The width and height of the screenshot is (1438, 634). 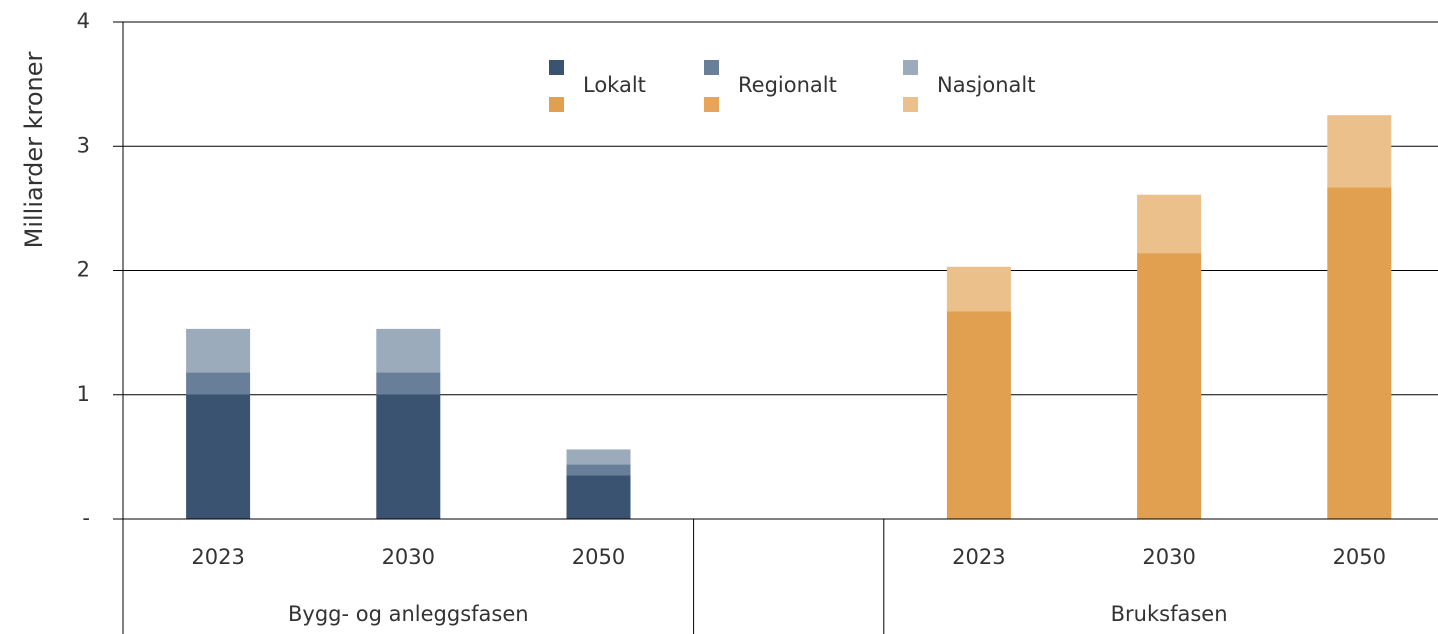 What do you see at coordinates (86, 518) in the screenshot?
I see `y-tick-label: -` at bounding box center [86, 518].